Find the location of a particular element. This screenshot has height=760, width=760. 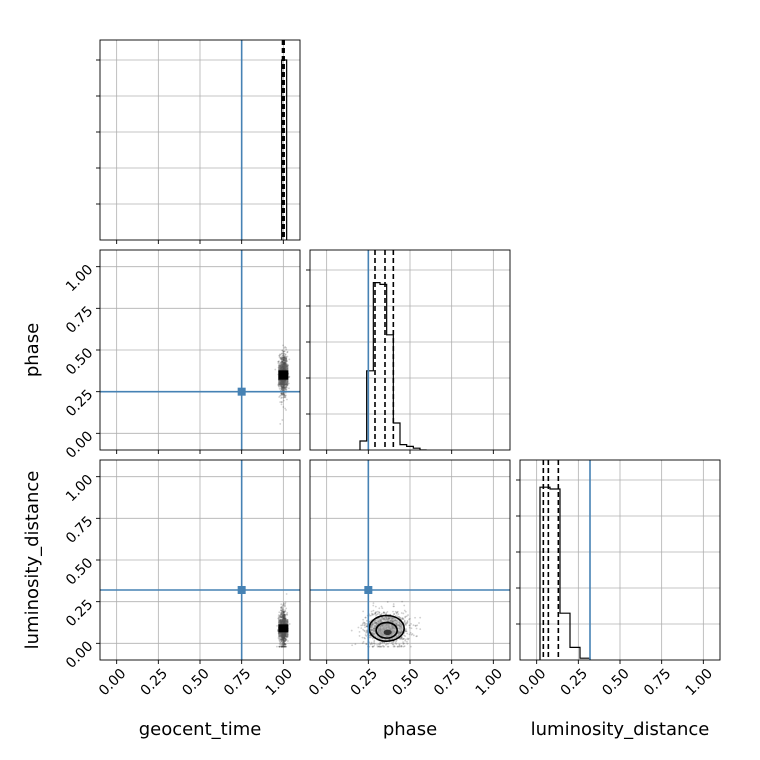

density-peak is located at coordinates (283, 375).